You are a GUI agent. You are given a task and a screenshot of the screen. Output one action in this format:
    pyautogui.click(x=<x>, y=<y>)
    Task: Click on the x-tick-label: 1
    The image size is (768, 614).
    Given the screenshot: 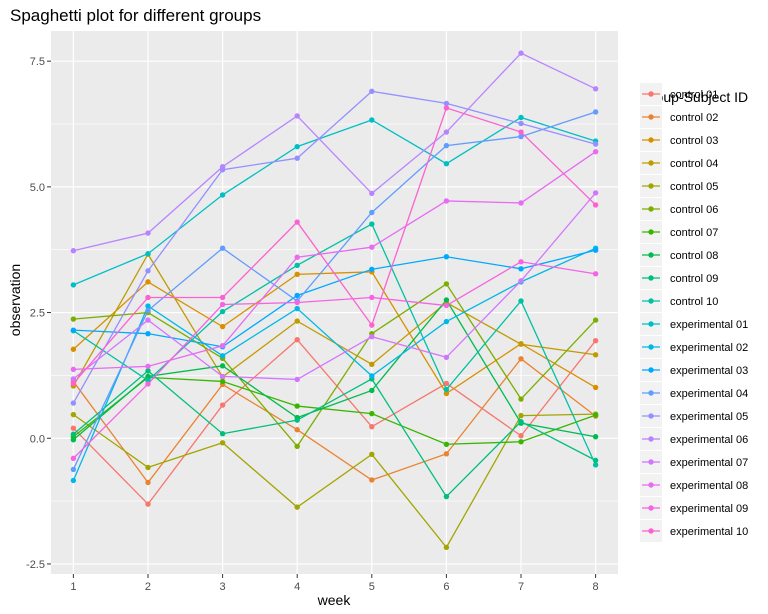 What is the action you would take?
    pyautogui.click(x=73, y=587)
    